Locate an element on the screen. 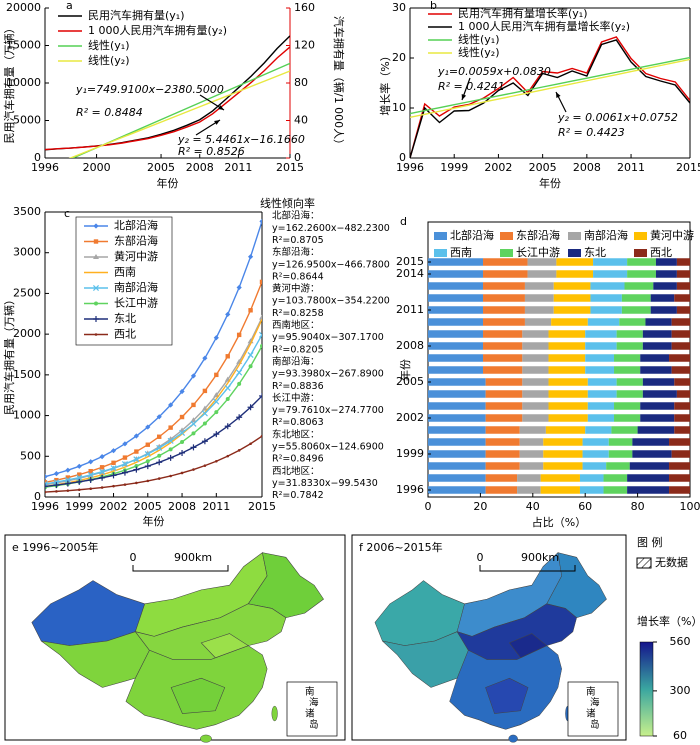  inset-label: 岛 is located at coordinates (314, 725).